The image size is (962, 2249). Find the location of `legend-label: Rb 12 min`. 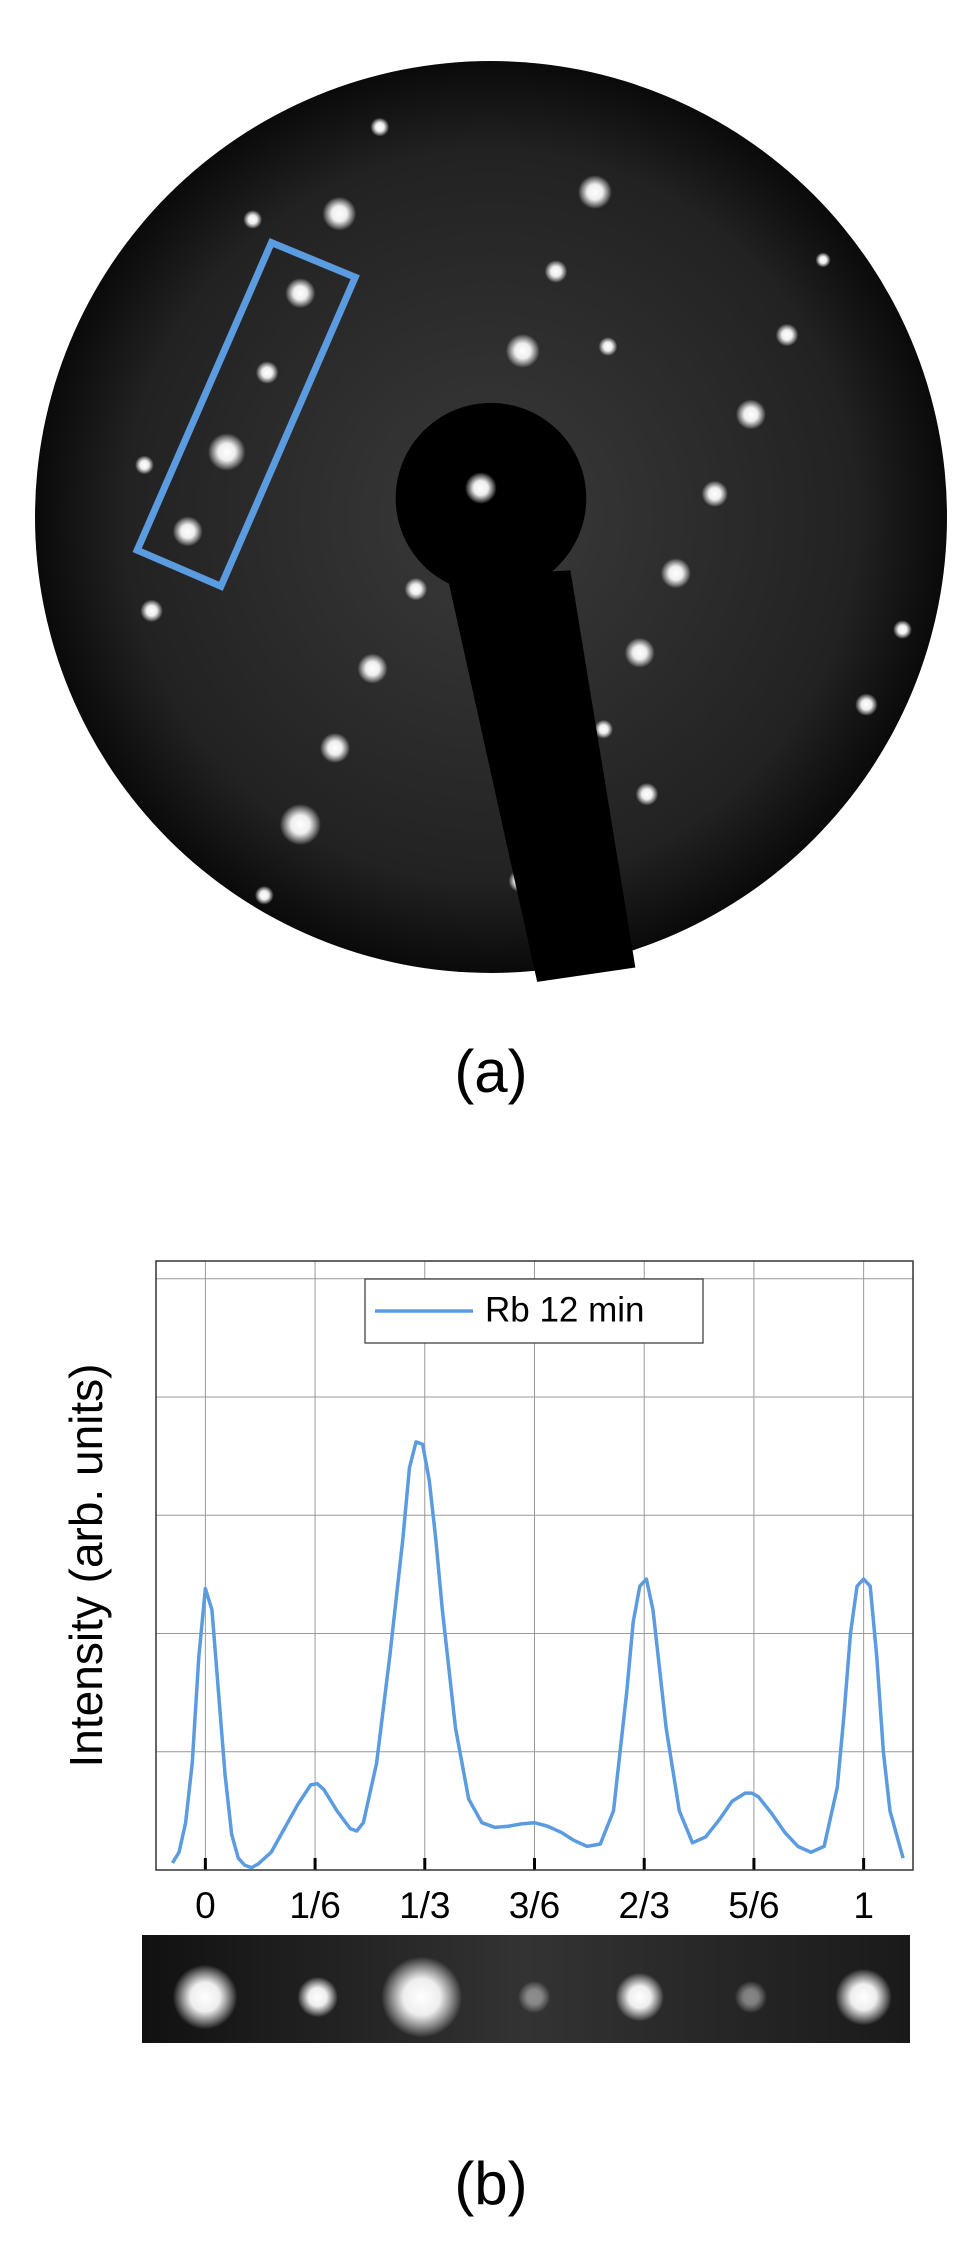

legend-label: Rb 12 min is located at coordinates (565, 1309).